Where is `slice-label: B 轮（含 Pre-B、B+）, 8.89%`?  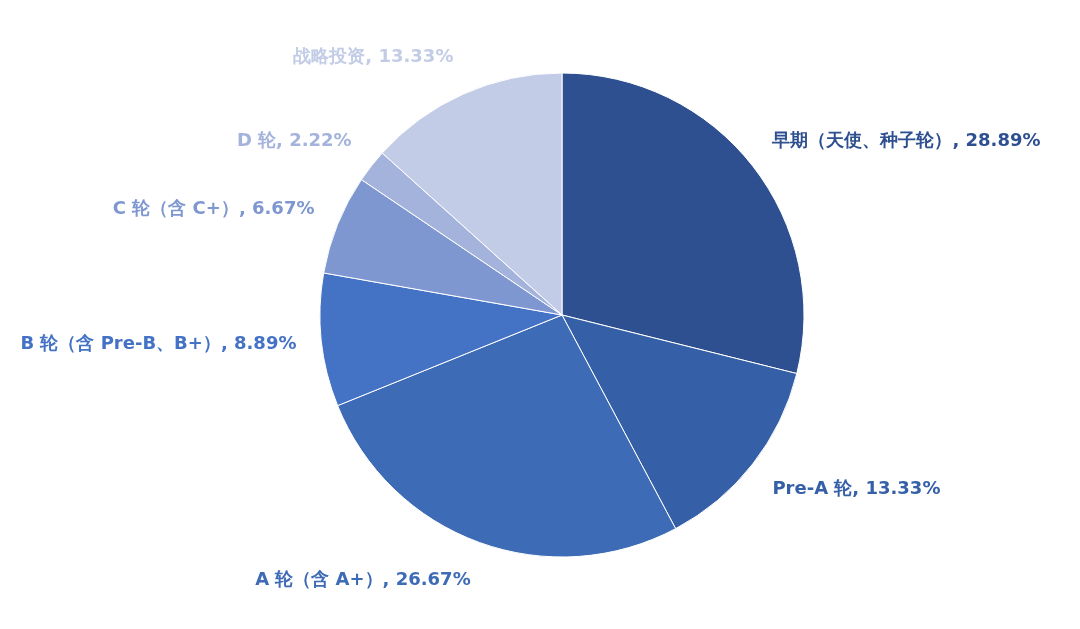
slice-label: B 轮（含 Pre-B、B+）, 8.89% is located at coordinates (158, 343).